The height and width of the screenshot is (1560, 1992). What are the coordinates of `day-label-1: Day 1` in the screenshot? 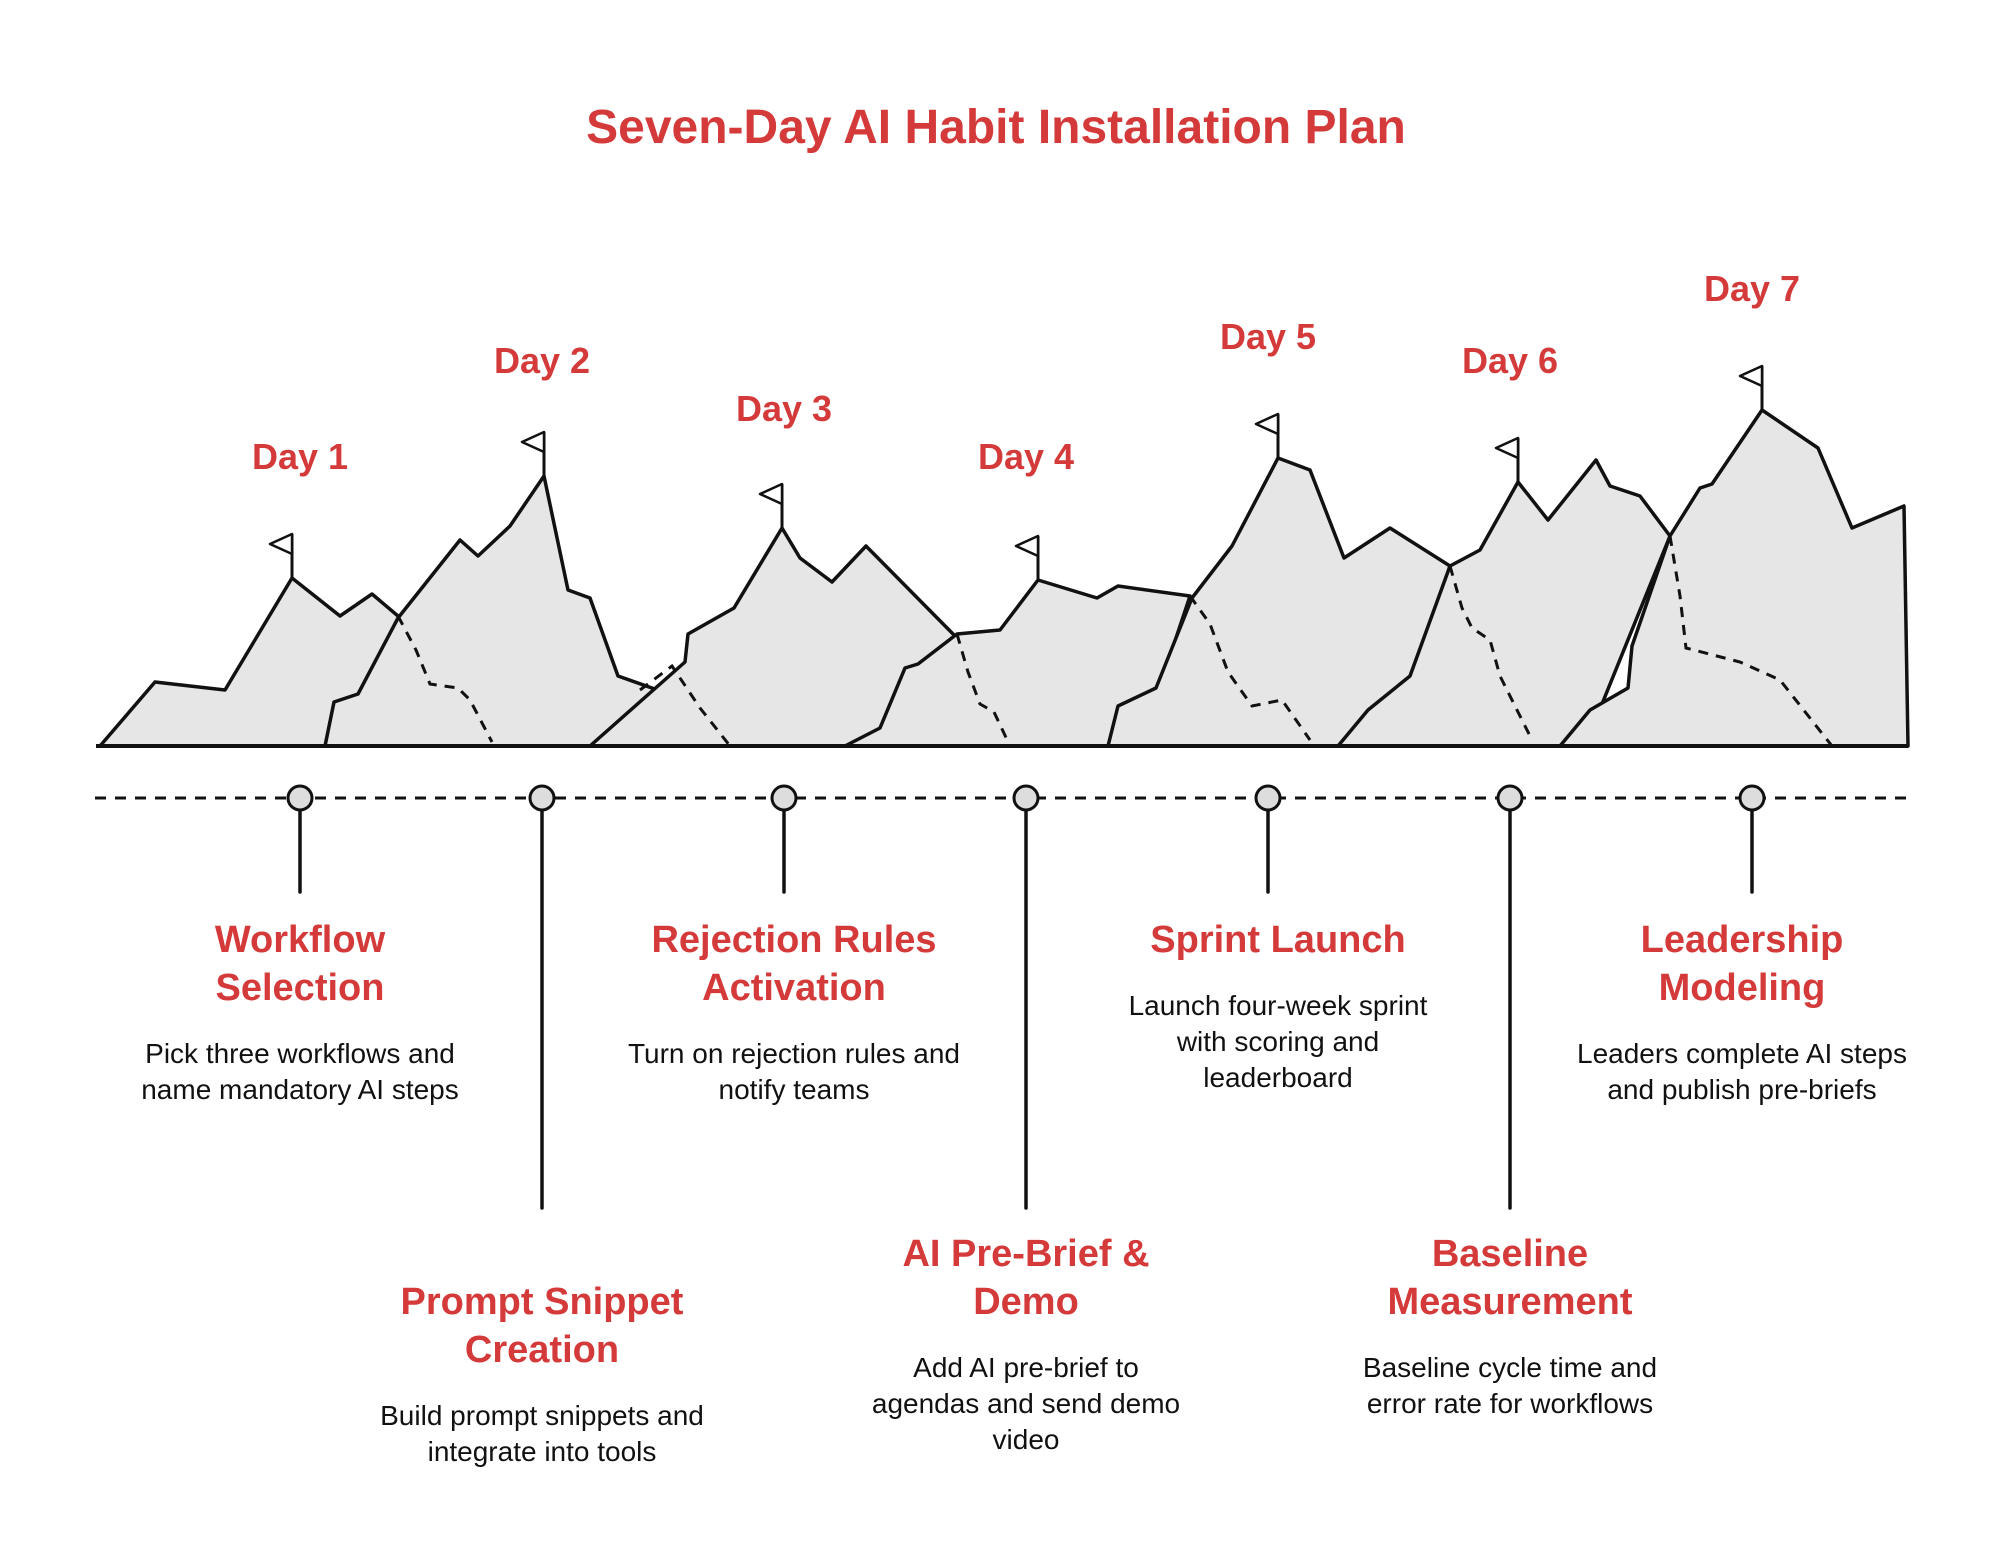 It's located at (300, 456).